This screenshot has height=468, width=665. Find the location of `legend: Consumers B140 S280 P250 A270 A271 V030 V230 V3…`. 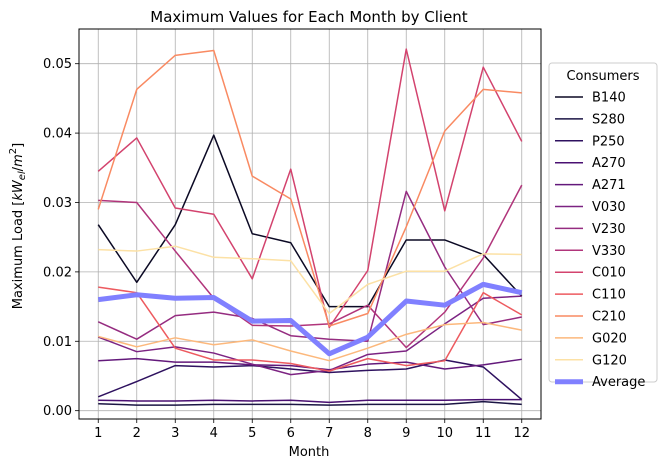

legend: Consumers B140 S280 P250 A270 A271 V030 V230 V3… is located at coordinates (603, 226).